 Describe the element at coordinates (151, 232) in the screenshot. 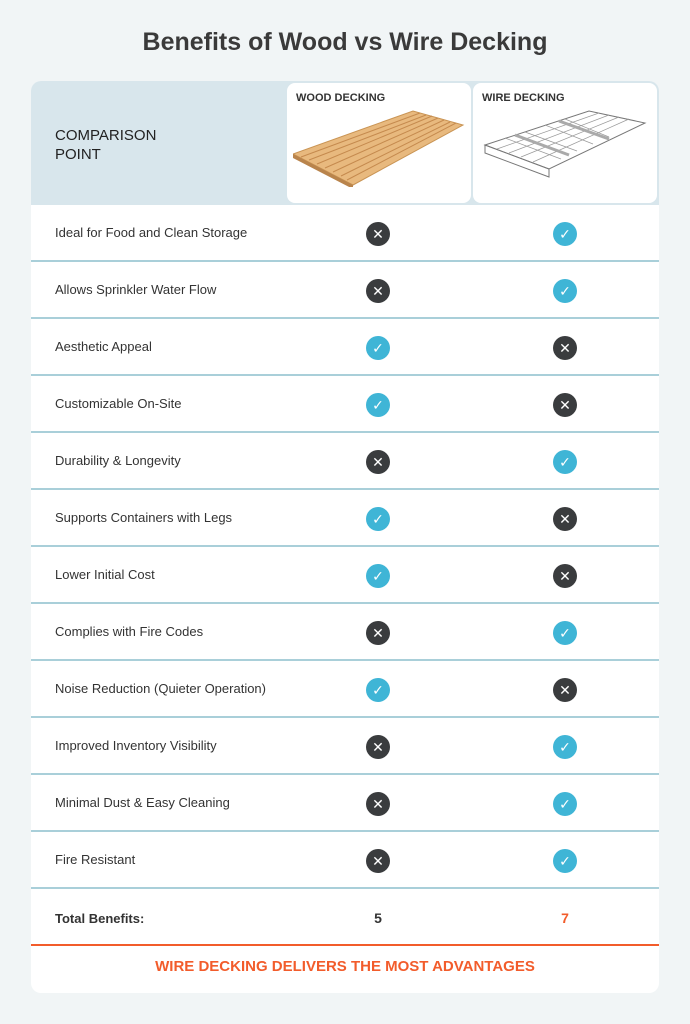

I see `row-label: Ideal for Food and Clean Storage` at that location.